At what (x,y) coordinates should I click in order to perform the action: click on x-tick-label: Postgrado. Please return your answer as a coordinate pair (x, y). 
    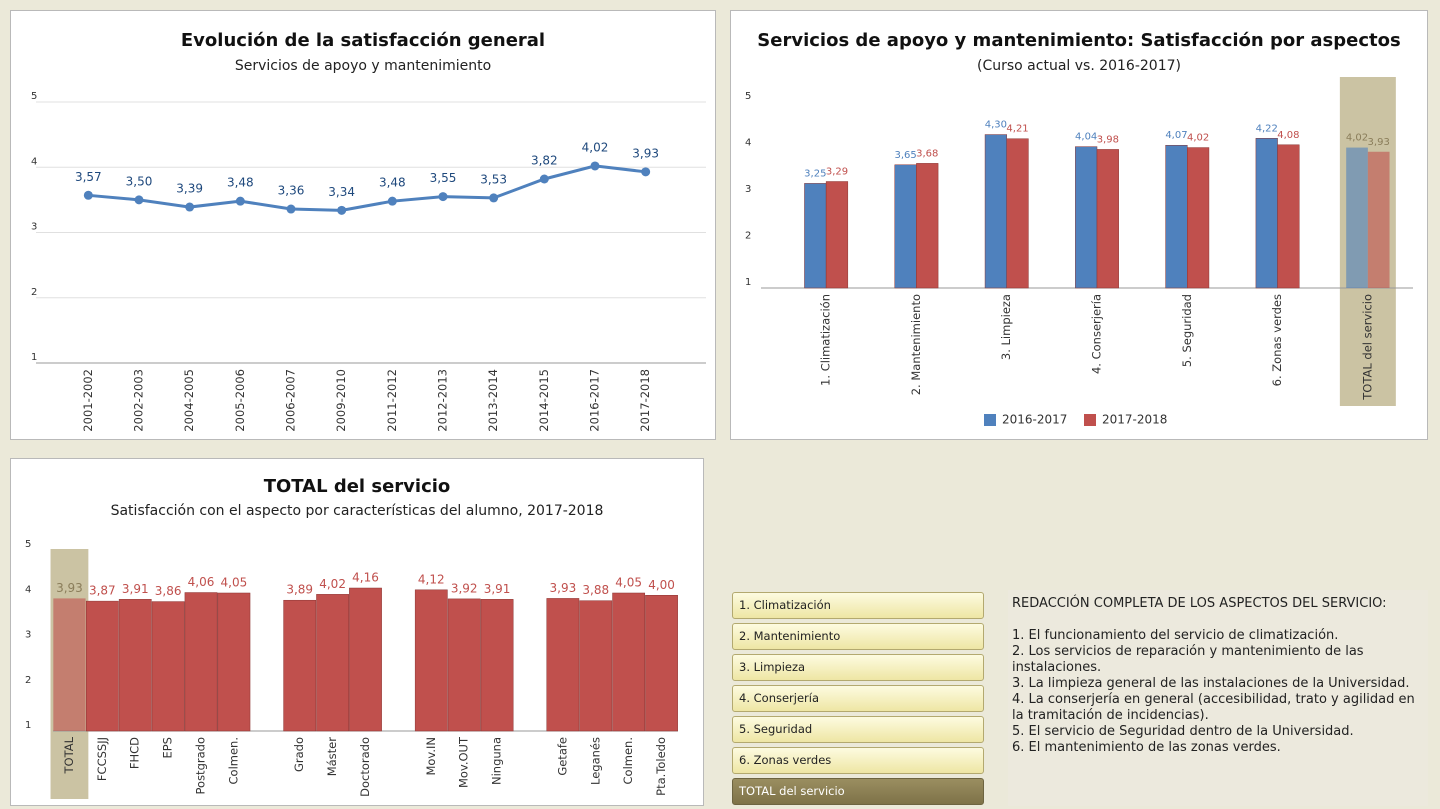
    Looking at the image, I should click on (201, 765).